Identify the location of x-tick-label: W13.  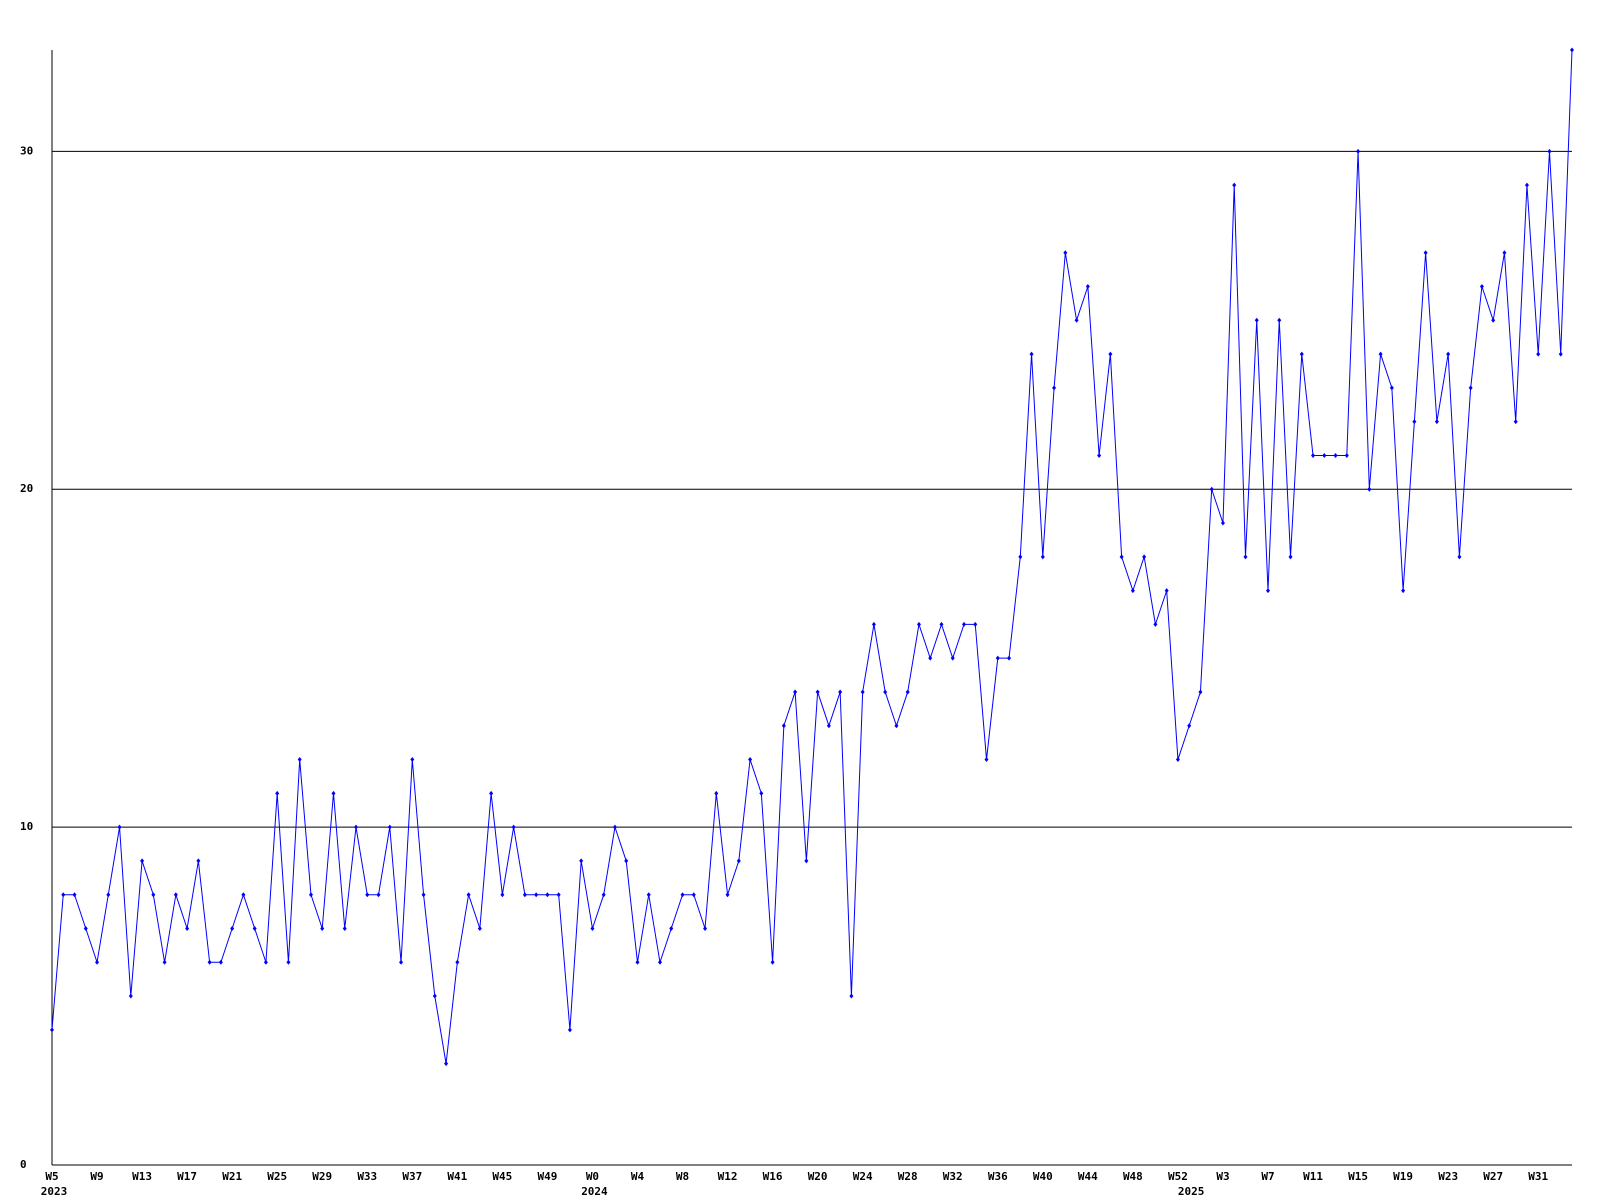
(142, 1176).